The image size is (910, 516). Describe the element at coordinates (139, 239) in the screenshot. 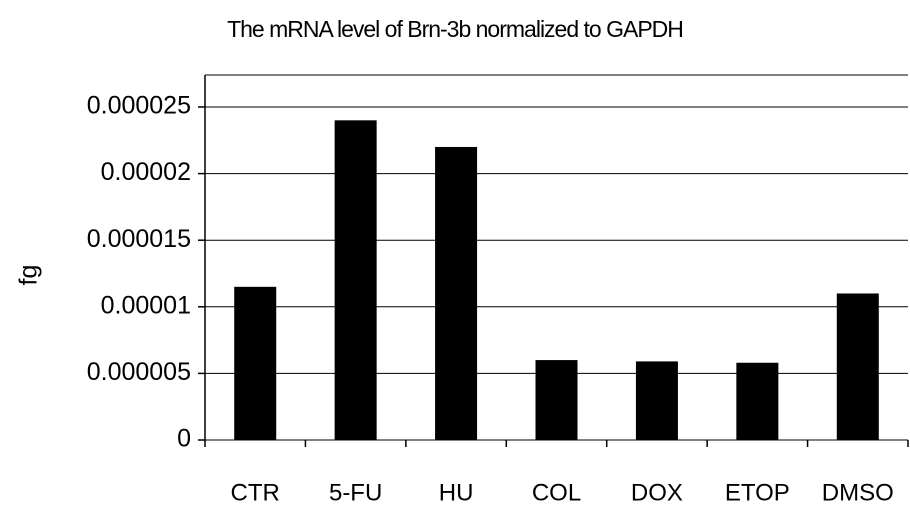

I see `y-tick-label: 0.000015` at that location.